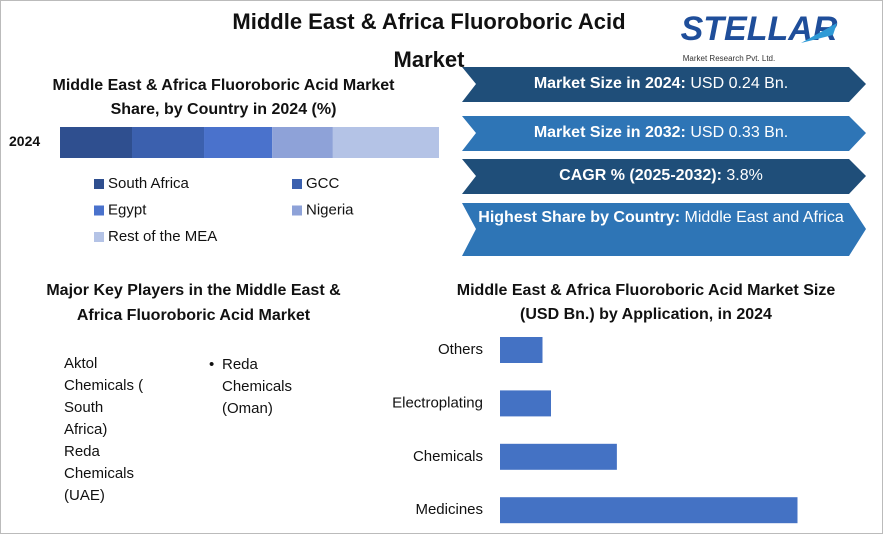  I want to click on key-player-item: • Reda Chemicals (Oman), so click(264, 387).